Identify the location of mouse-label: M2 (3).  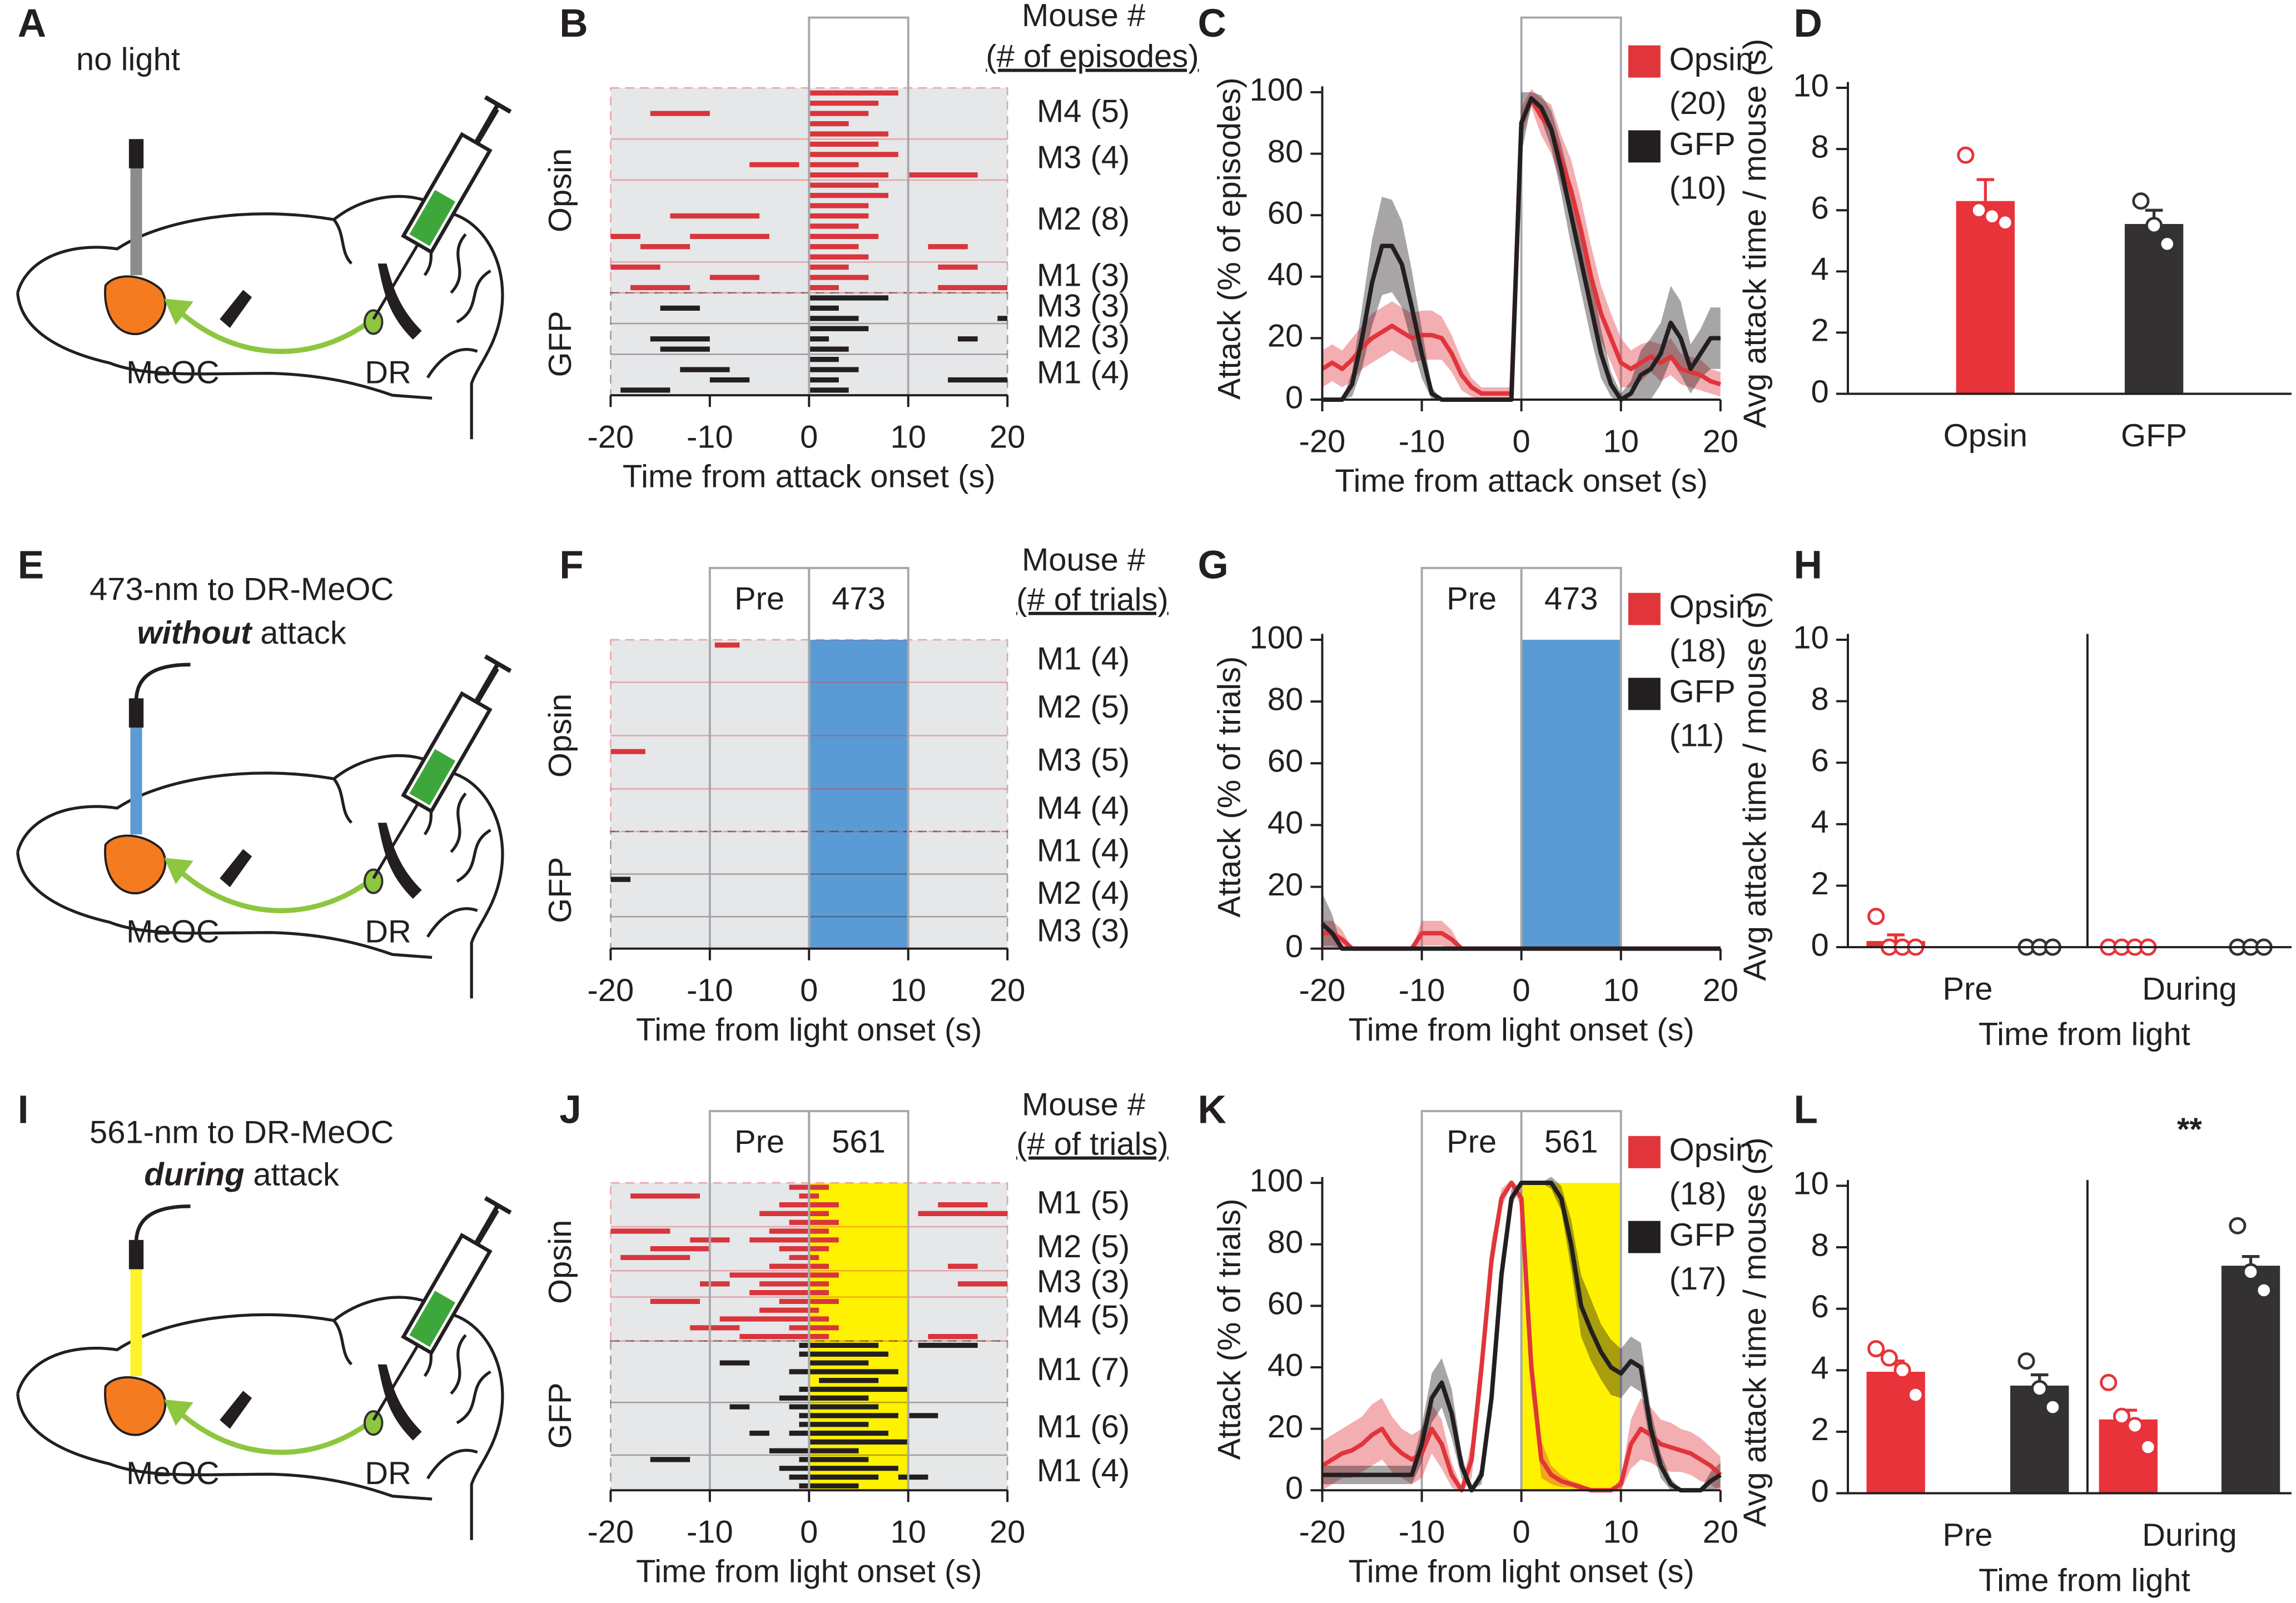
(1083, 337).